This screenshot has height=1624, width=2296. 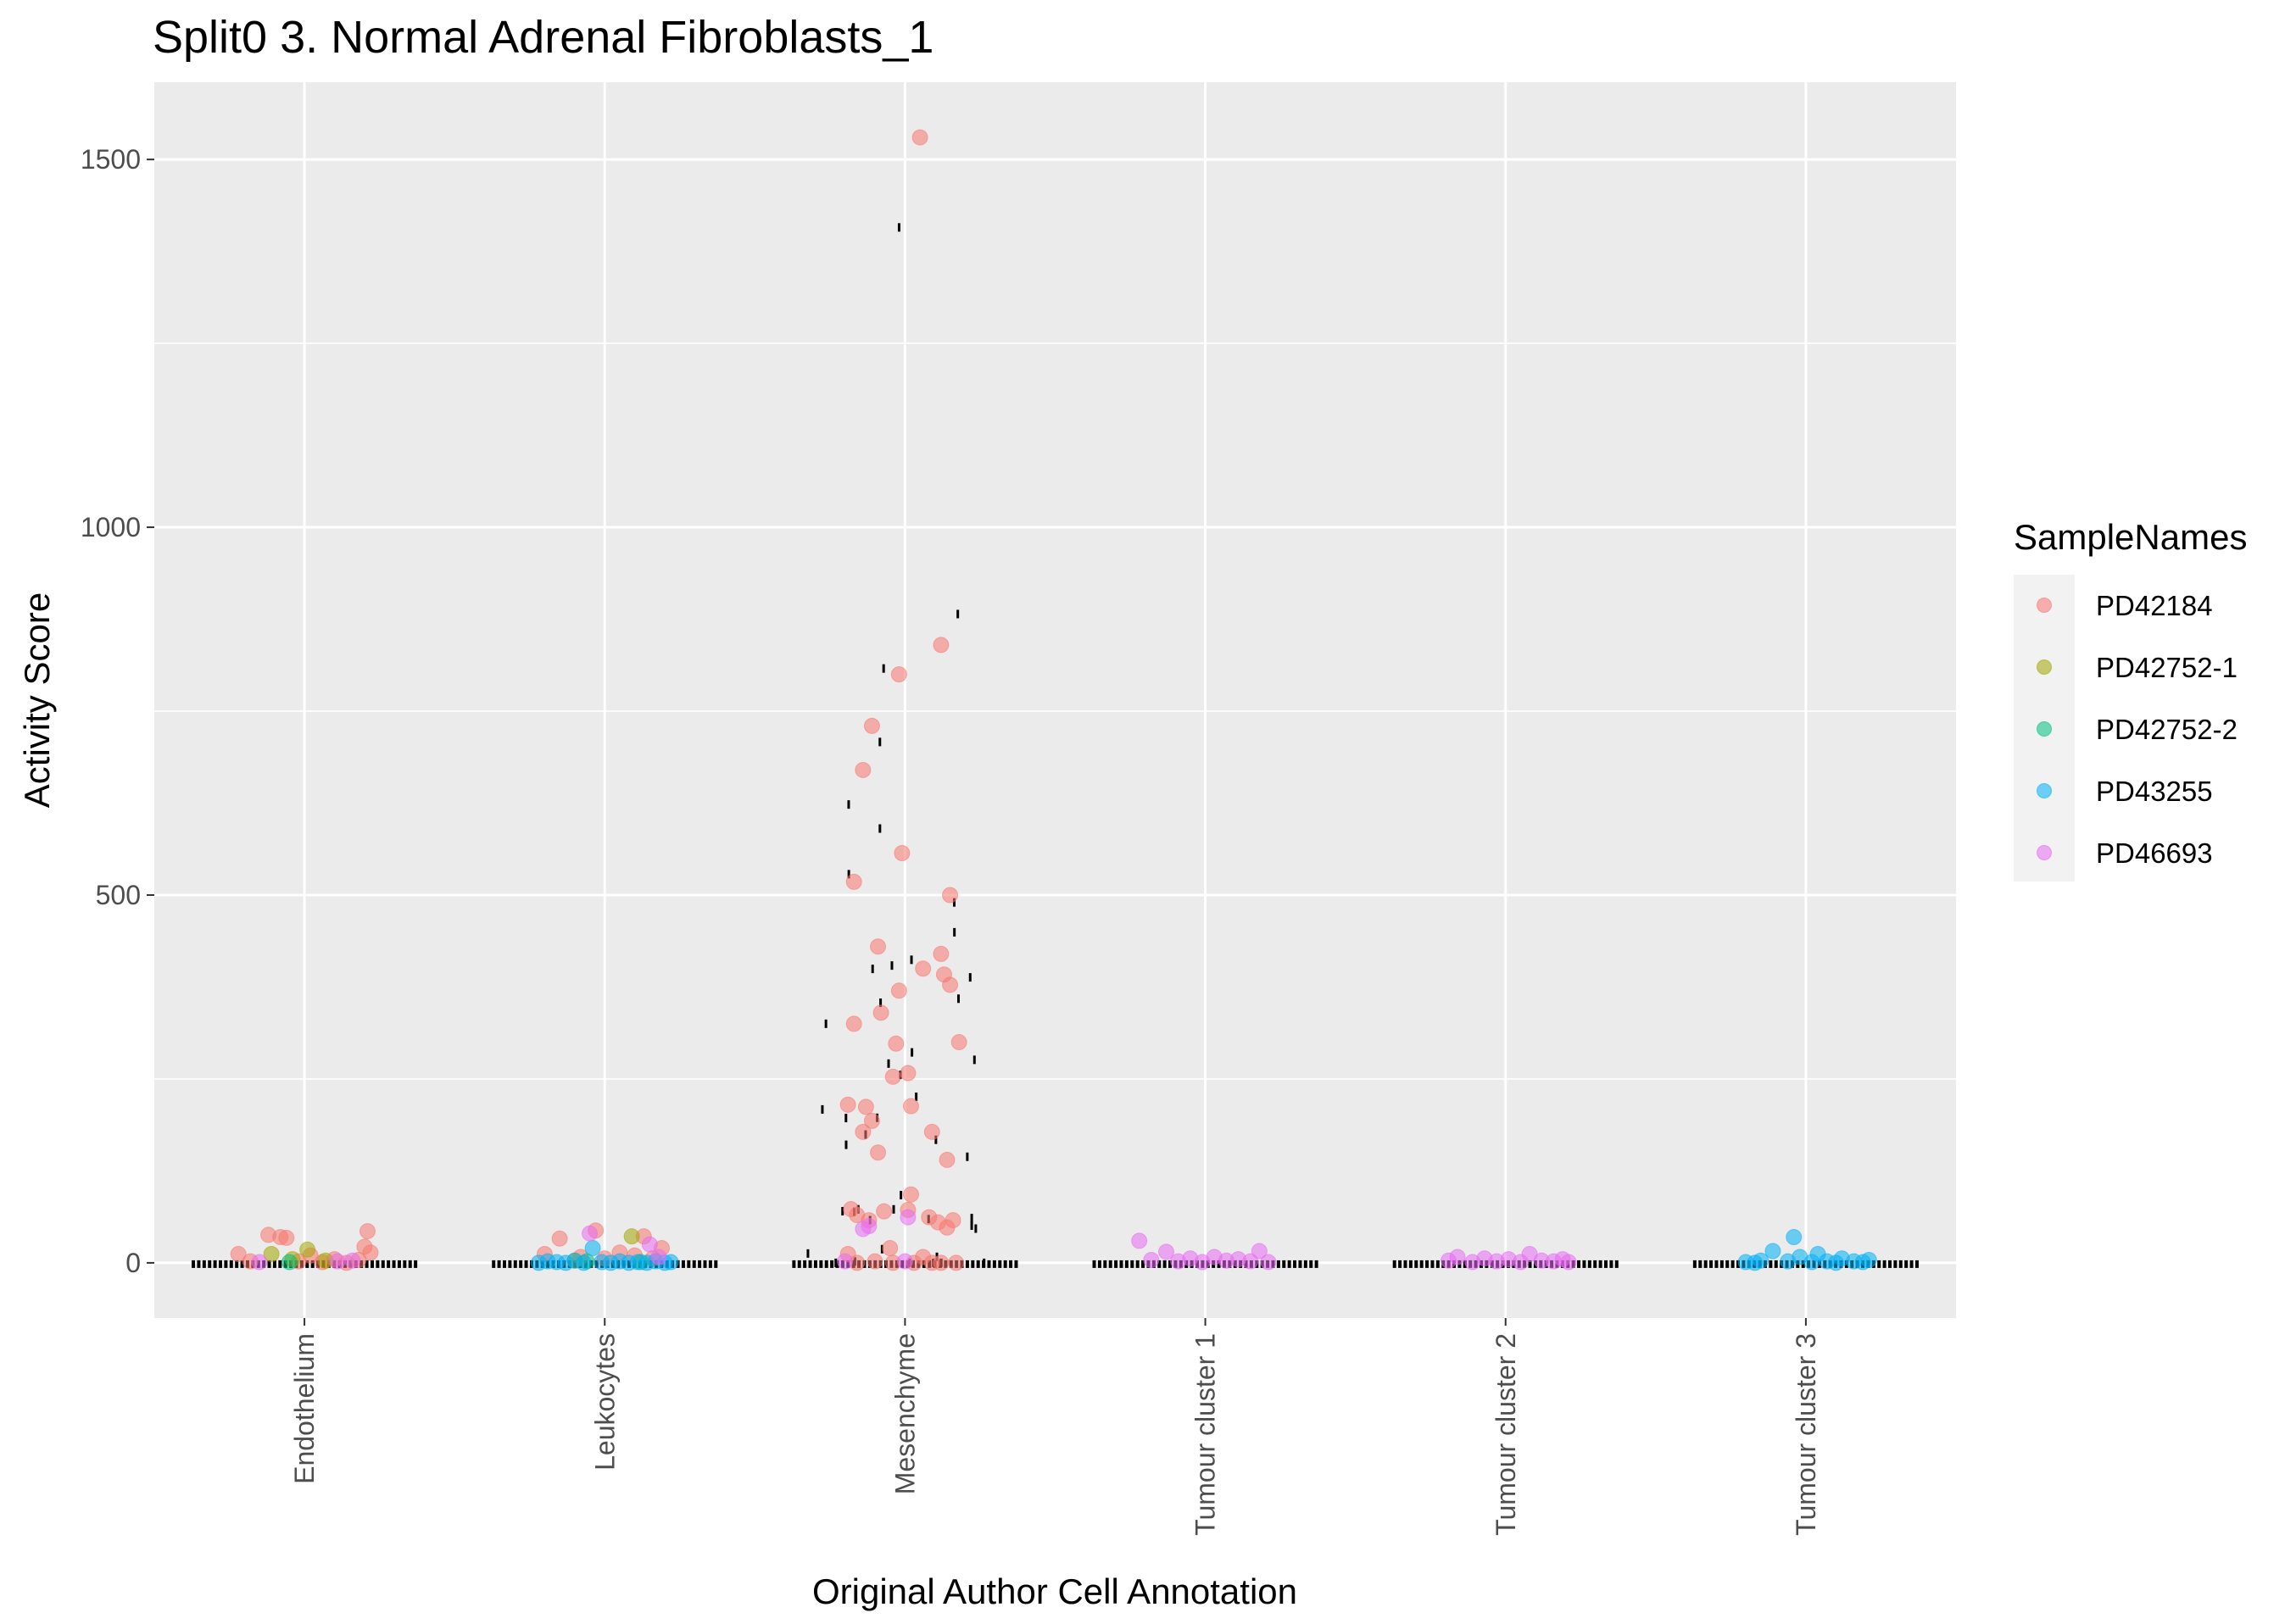 What do you see at coordinates (2130, 537) in the screenshot?
I see `legend-title: SampleNames` at bounding box center [2130, 537].